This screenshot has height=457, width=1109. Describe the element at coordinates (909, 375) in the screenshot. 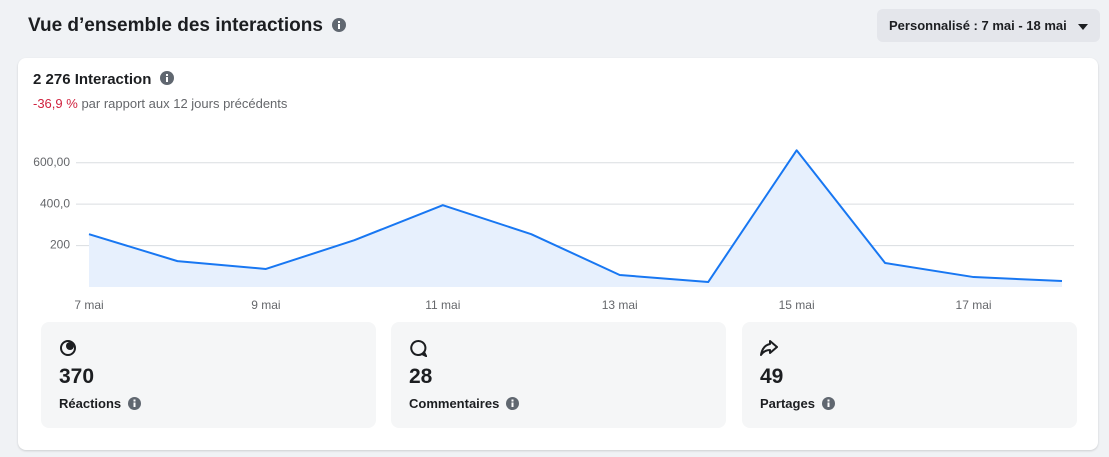

I see `stat-card: 49 Partages` at that location.